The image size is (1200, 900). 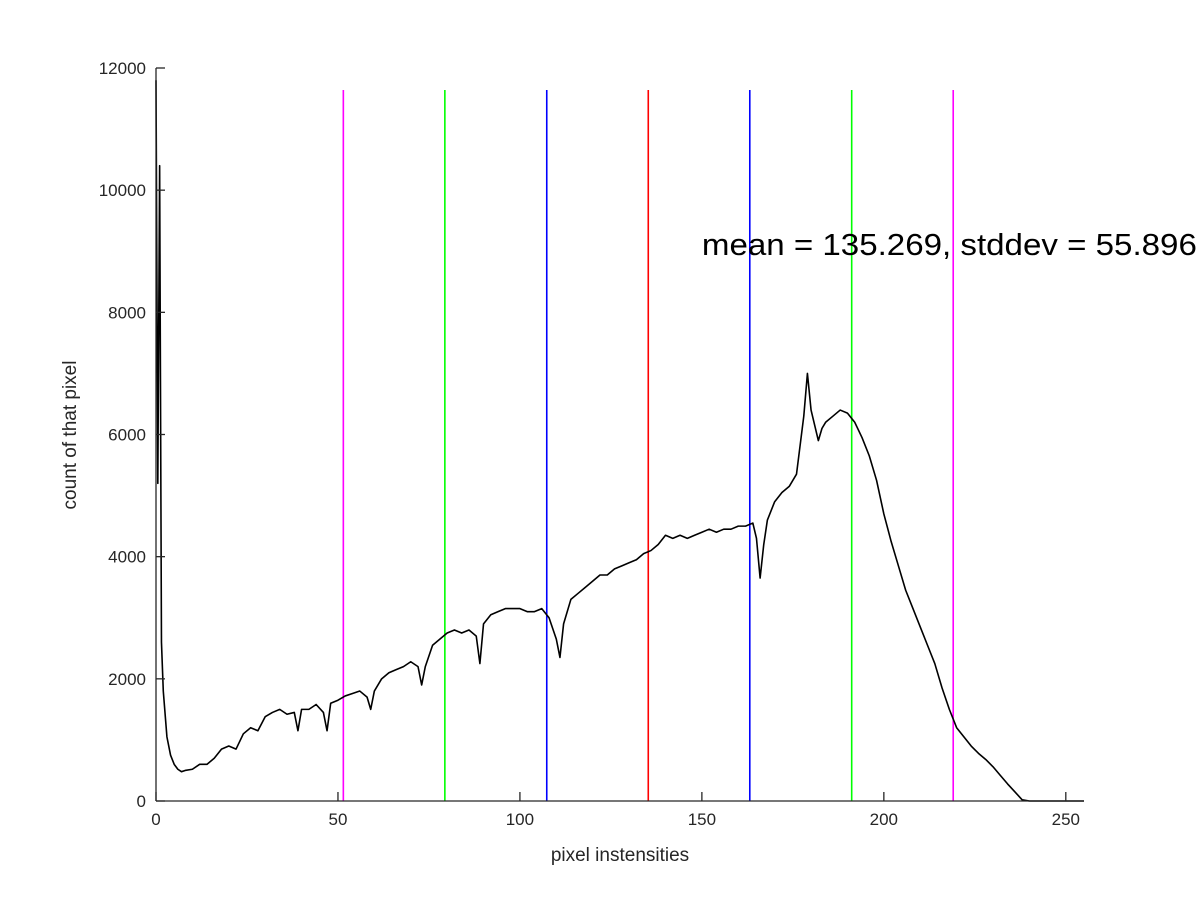 What do you see at coordinates (122, 190) in the screenshot?
I see `y-tick-label-10000: 10000` at bounding box center [122, 190].